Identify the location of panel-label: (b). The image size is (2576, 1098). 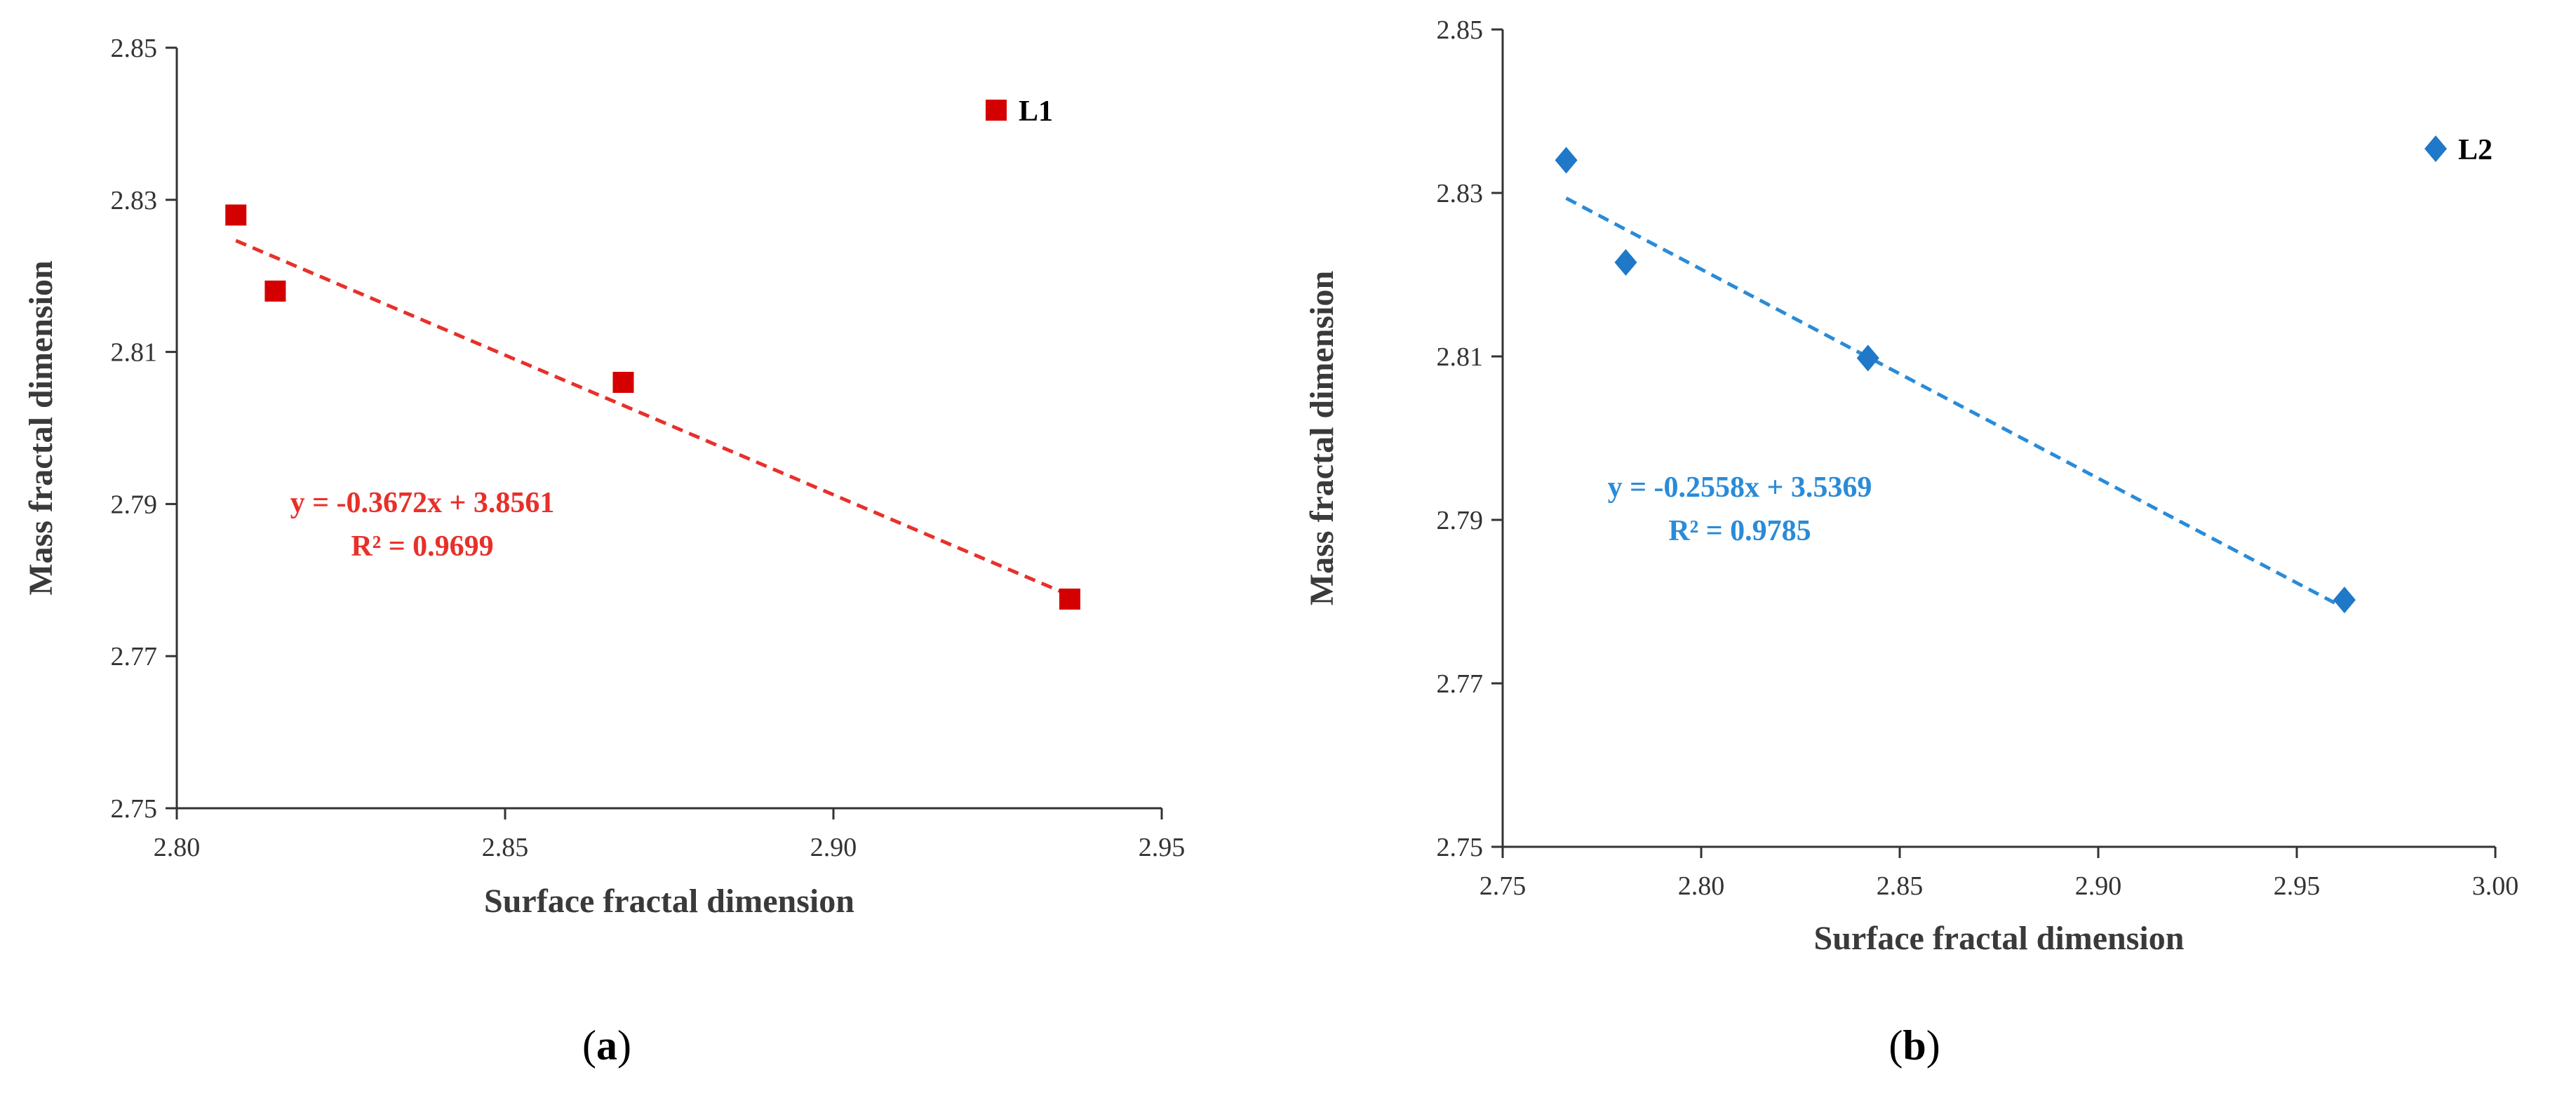
(1914, 1045).